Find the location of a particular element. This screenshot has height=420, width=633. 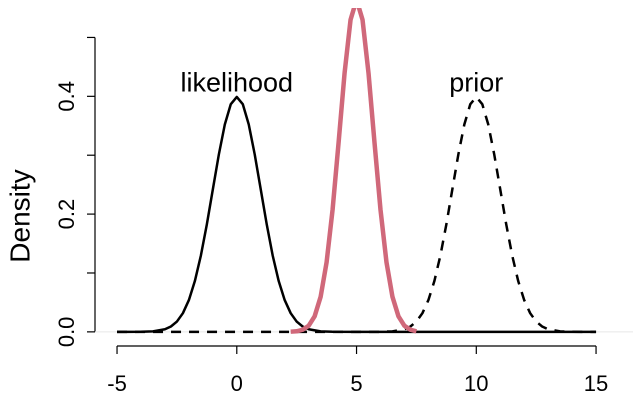

annotation: prior is located at coordinates (476, 83).